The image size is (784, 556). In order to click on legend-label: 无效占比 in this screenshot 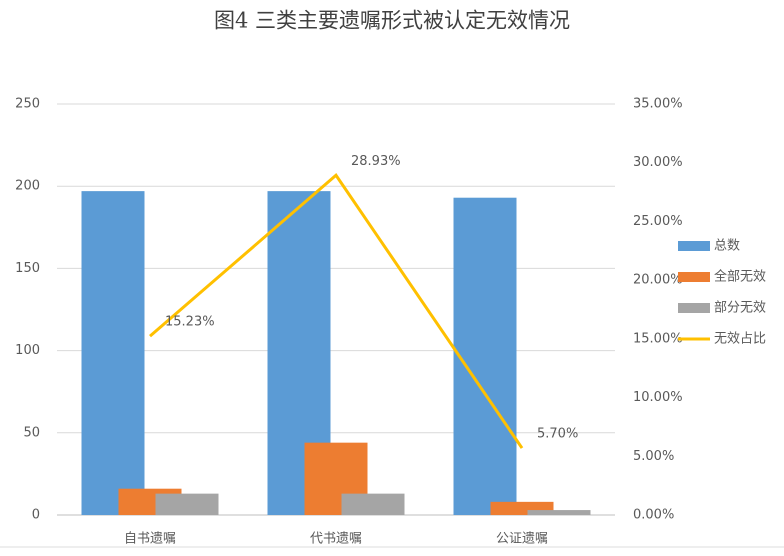, I will do `click(740, 339)`.